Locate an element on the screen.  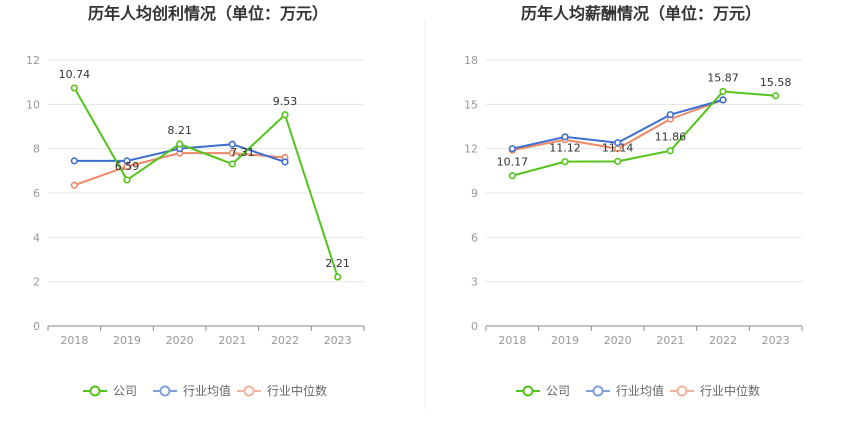
y-tick-label: 9 is located at coordinates (474, 193).